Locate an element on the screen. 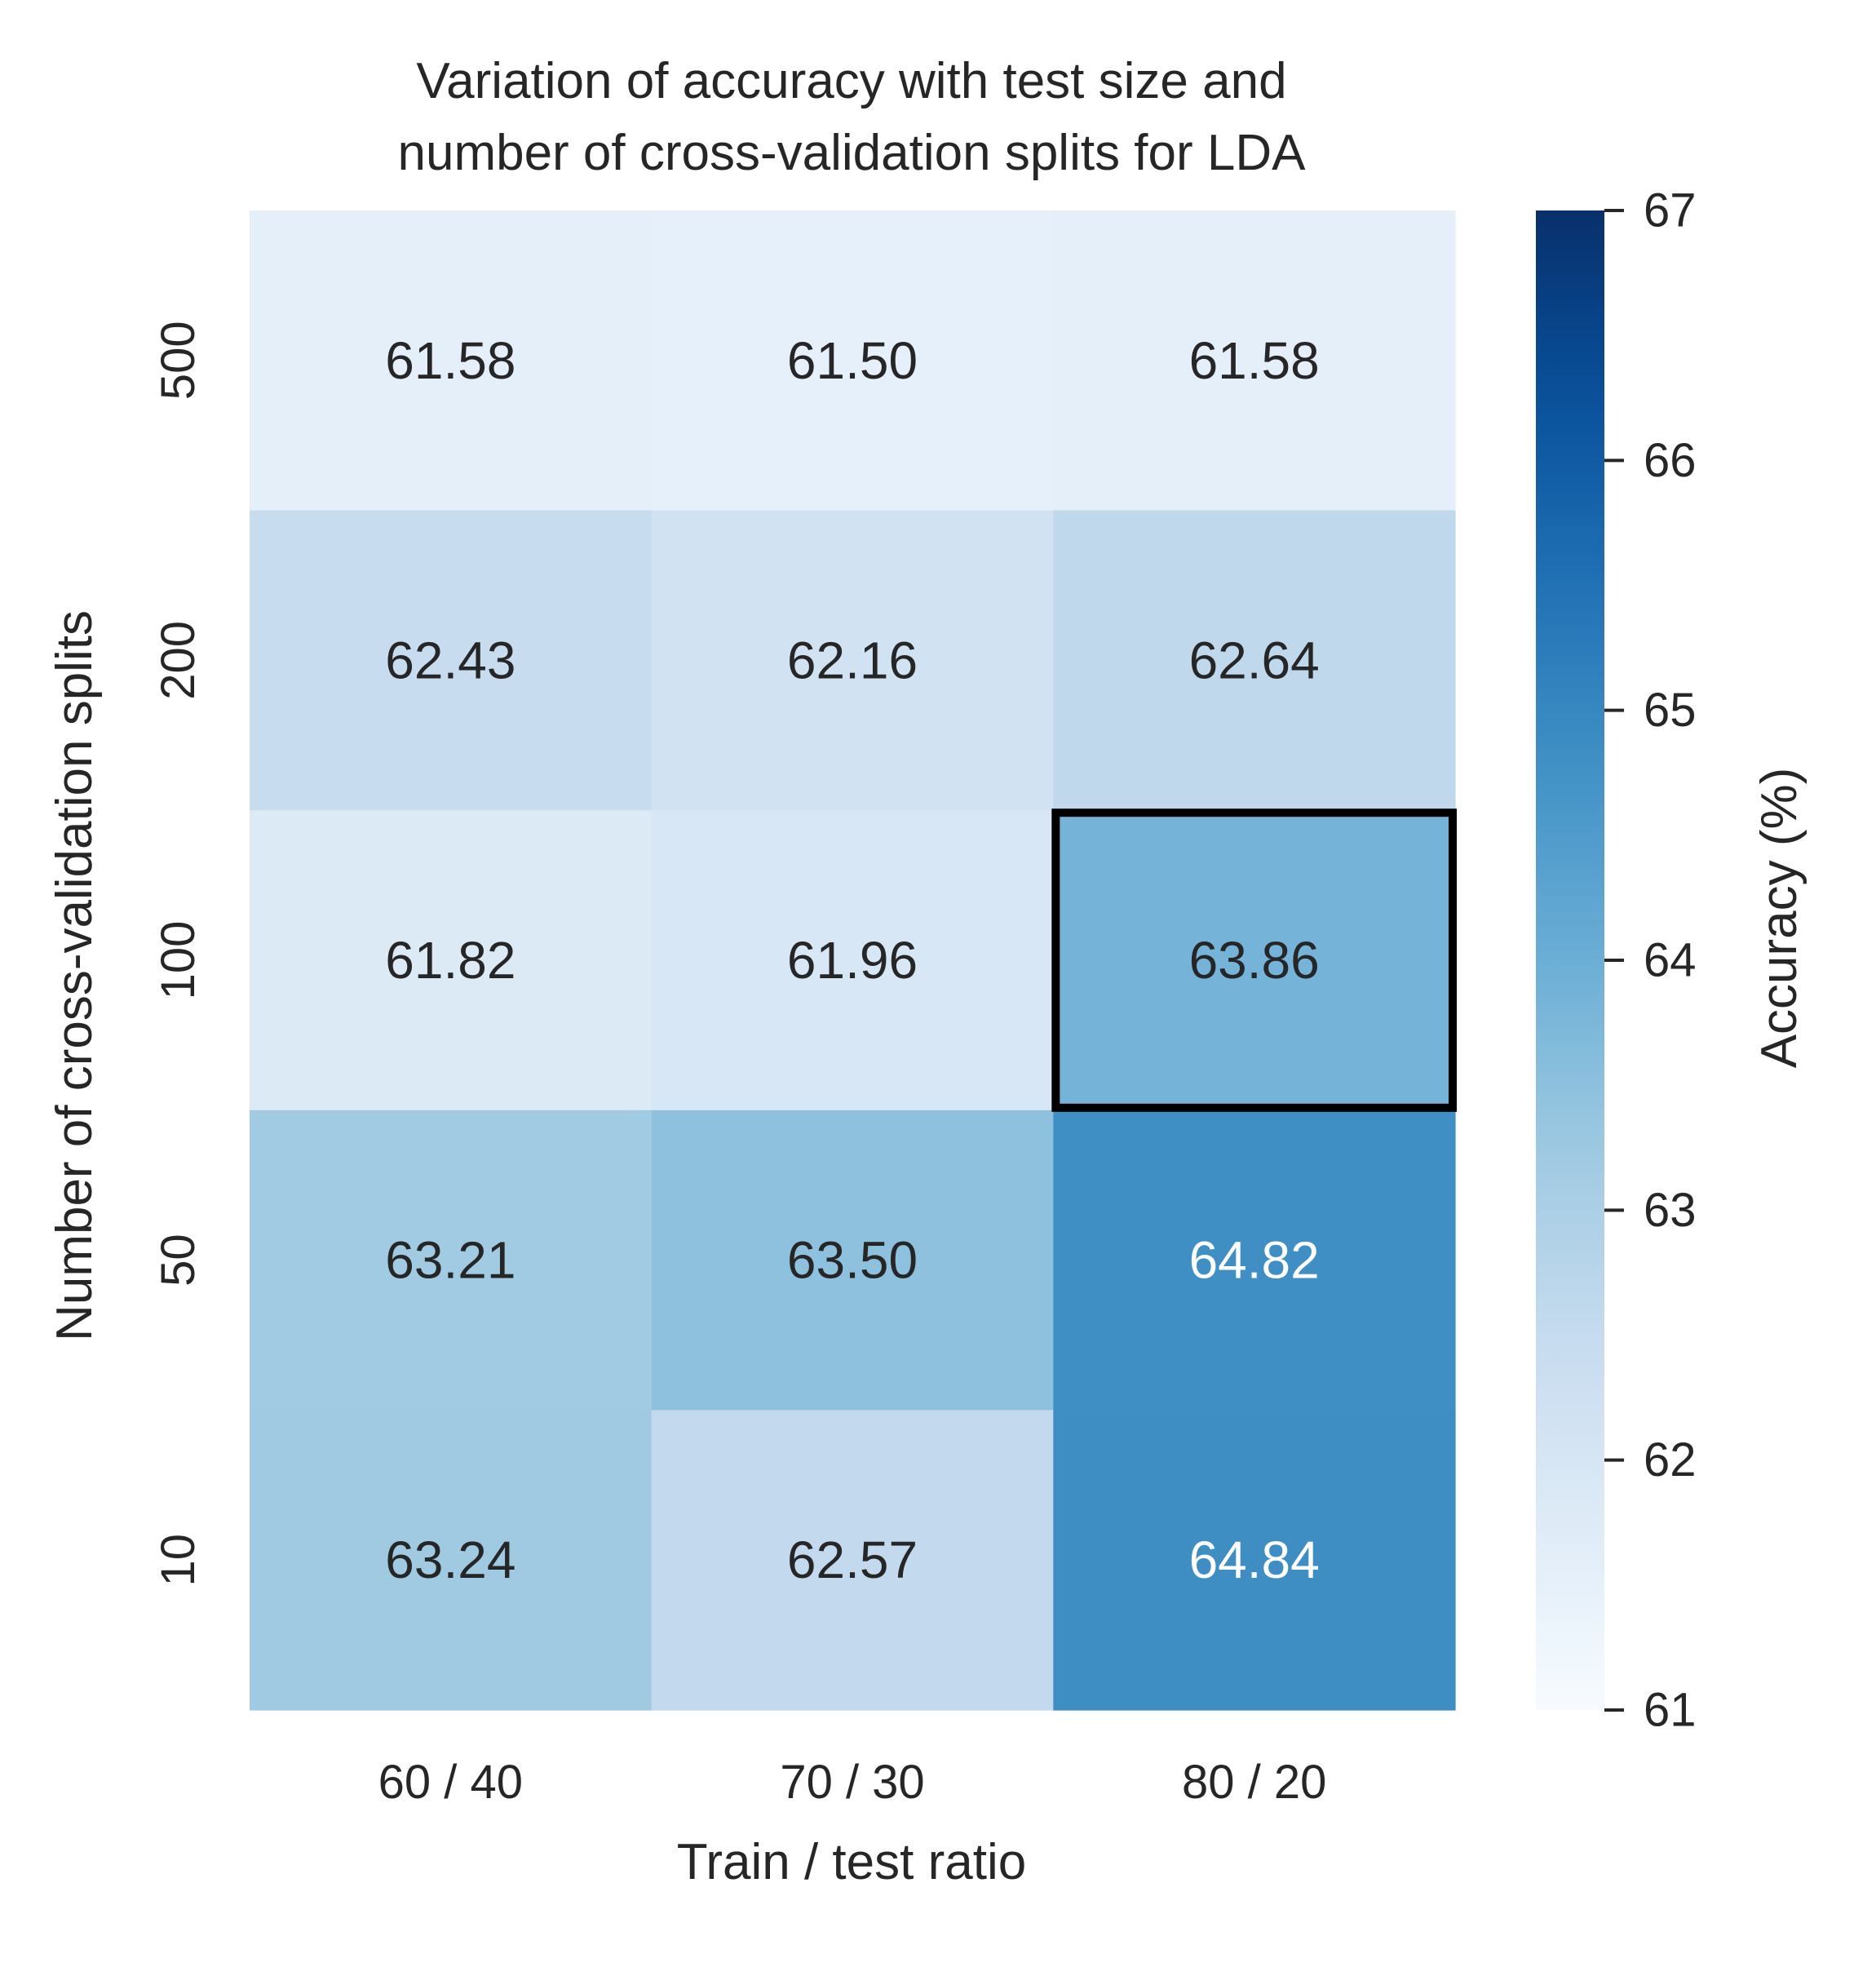 Image resolution: width=1876 pixels, height=1967 pixels. cell-value-label: 64.84 is located at coordinates (1254, 1560).